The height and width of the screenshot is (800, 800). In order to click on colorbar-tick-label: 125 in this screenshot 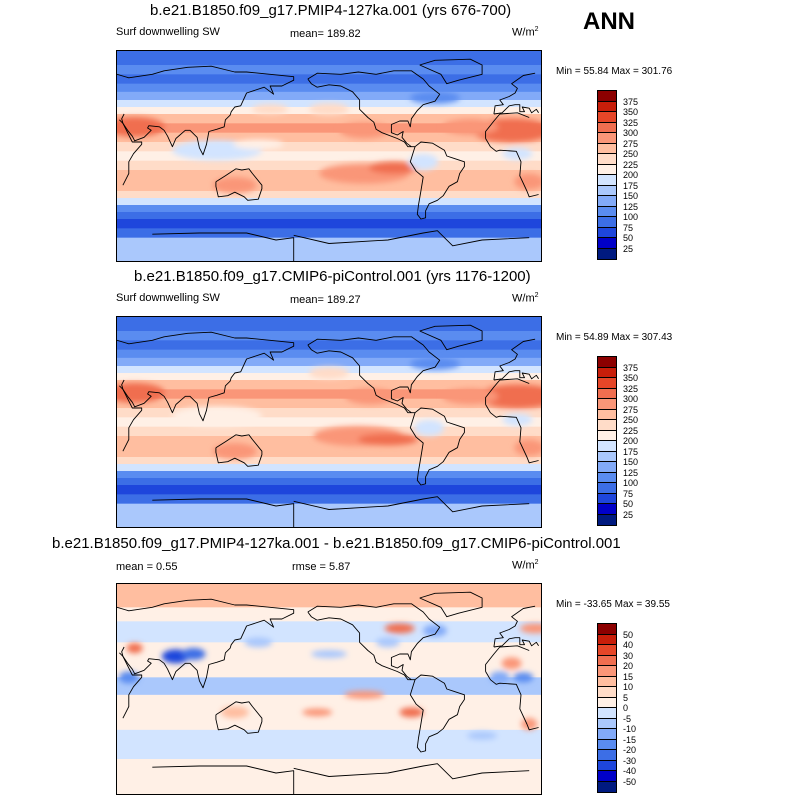, I will do `click(631, 206)`.